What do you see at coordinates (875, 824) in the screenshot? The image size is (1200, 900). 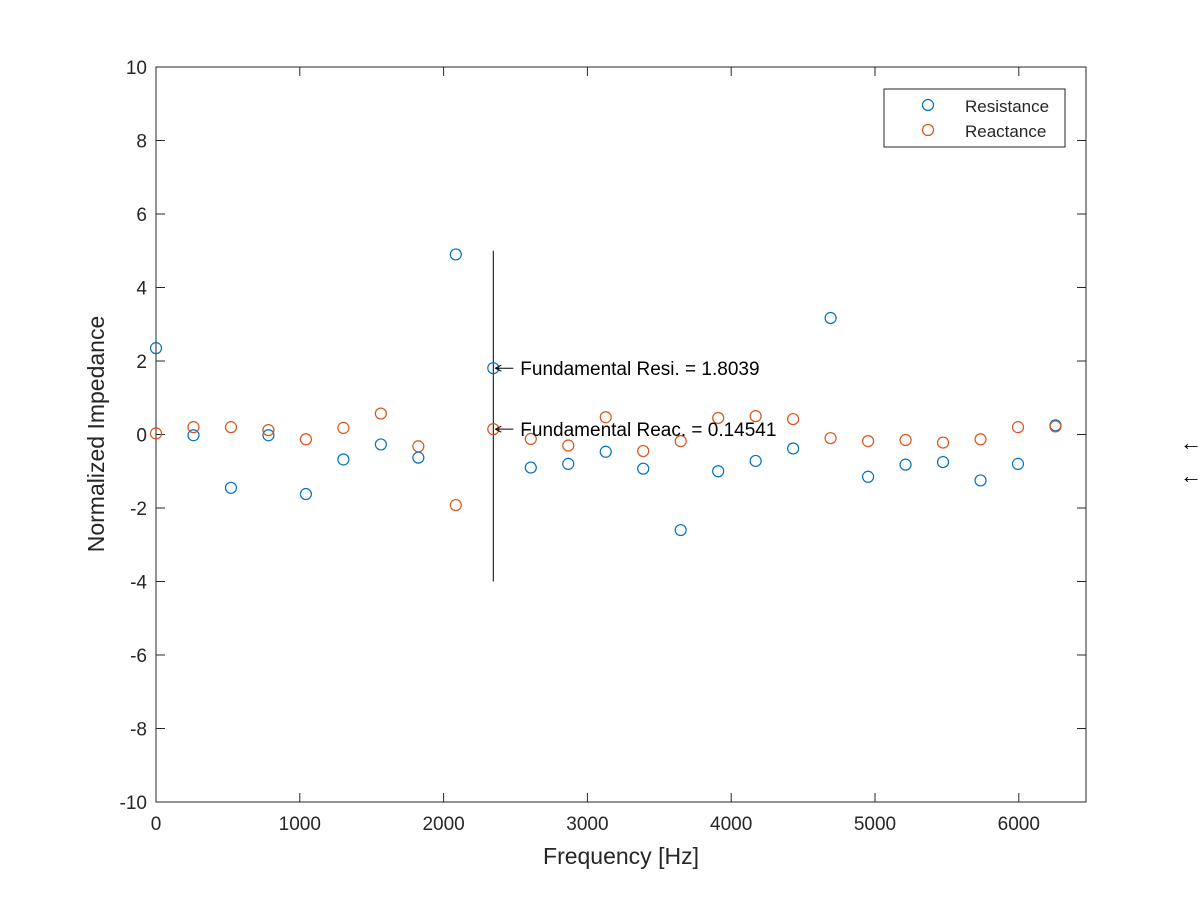 I see `x-tick-label: 5000` at bounding box center [875, 824].